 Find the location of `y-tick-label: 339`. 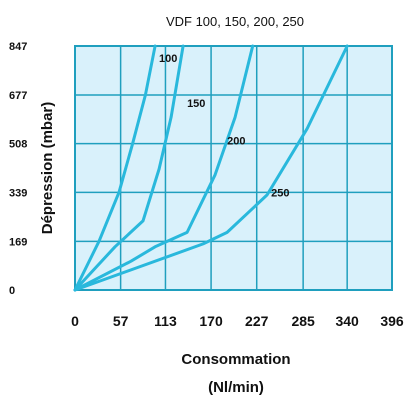

y-tick-label: 339 is located at coordinates (18, 193).